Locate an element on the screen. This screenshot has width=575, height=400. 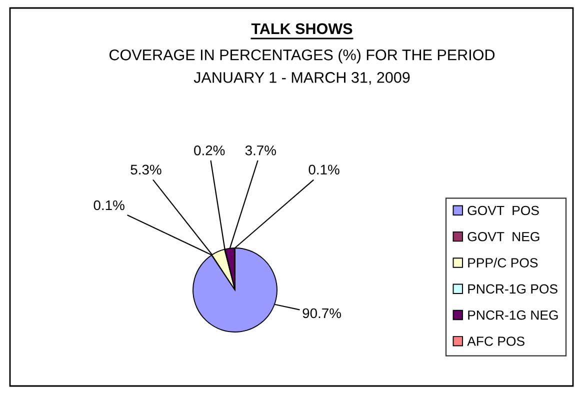
data-label: 3.7% is located at coordinates (260, 150).